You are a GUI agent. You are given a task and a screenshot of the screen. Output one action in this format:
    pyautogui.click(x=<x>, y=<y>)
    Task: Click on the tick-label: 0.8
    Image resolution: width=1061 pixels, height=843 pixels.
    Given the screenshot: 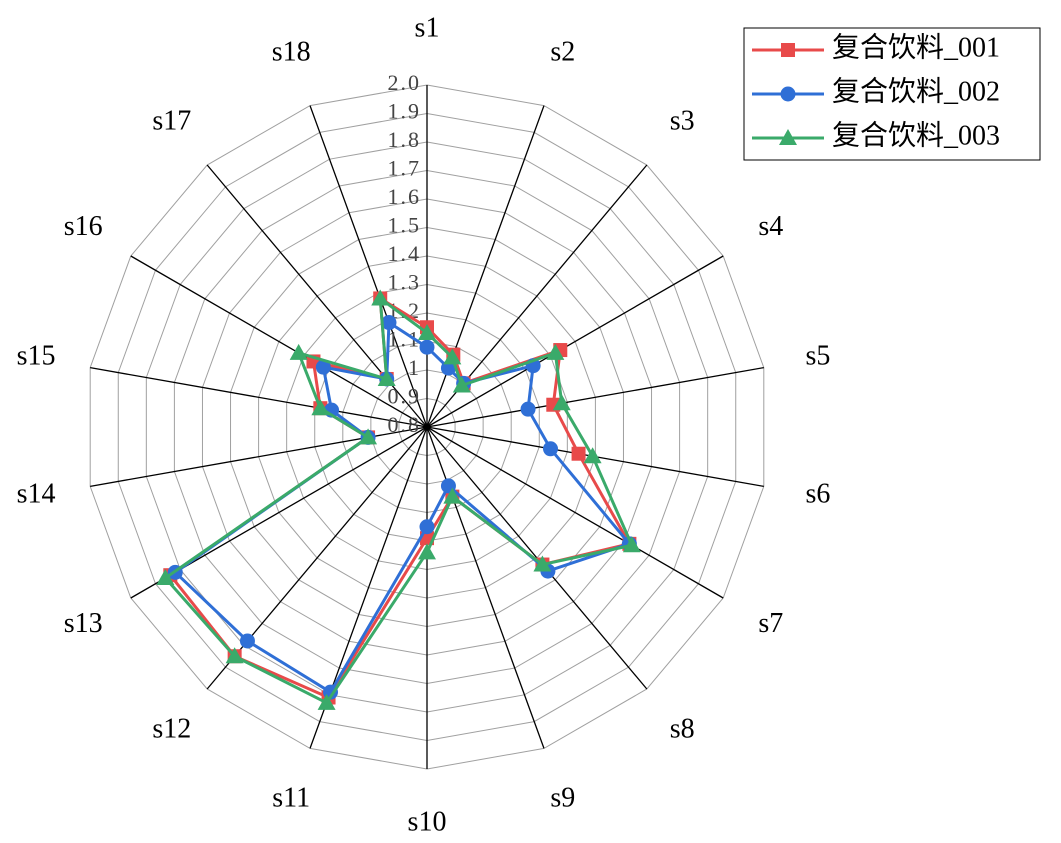 What is the action you would take?
    pyautogui.click(x=405, y=424)
    